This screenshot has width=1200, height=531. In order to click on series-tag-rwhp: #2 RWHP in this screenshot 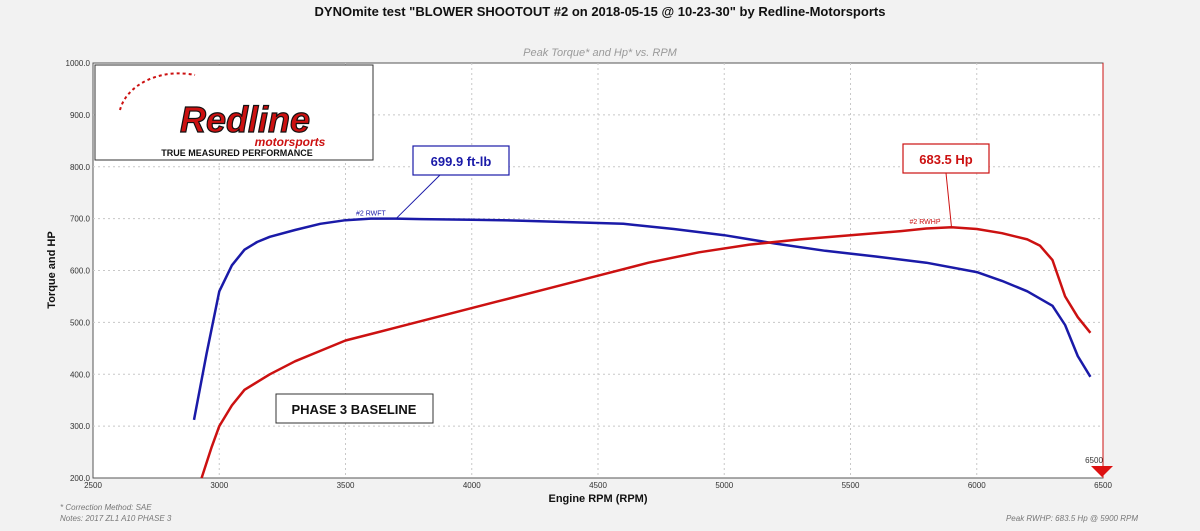, I will do `click(925, 222)`.